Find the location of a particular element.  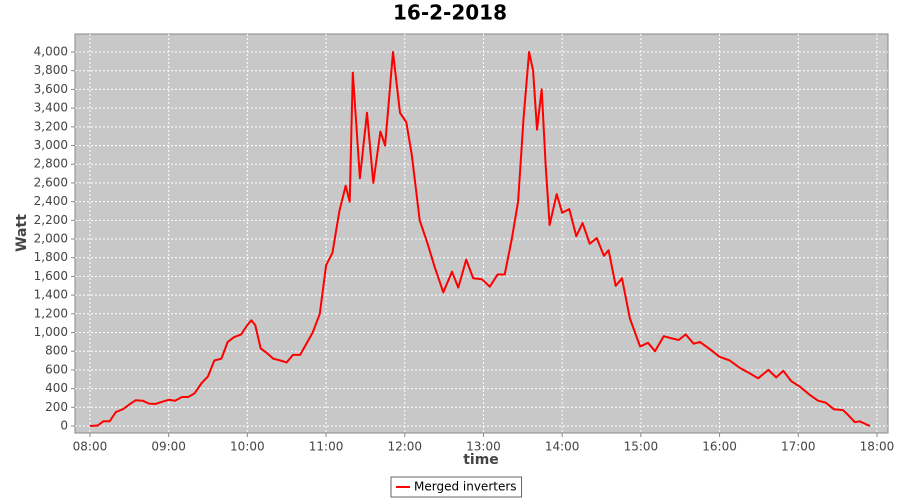

x-tick-label: 16:00 is located at coordinates (719, 447).